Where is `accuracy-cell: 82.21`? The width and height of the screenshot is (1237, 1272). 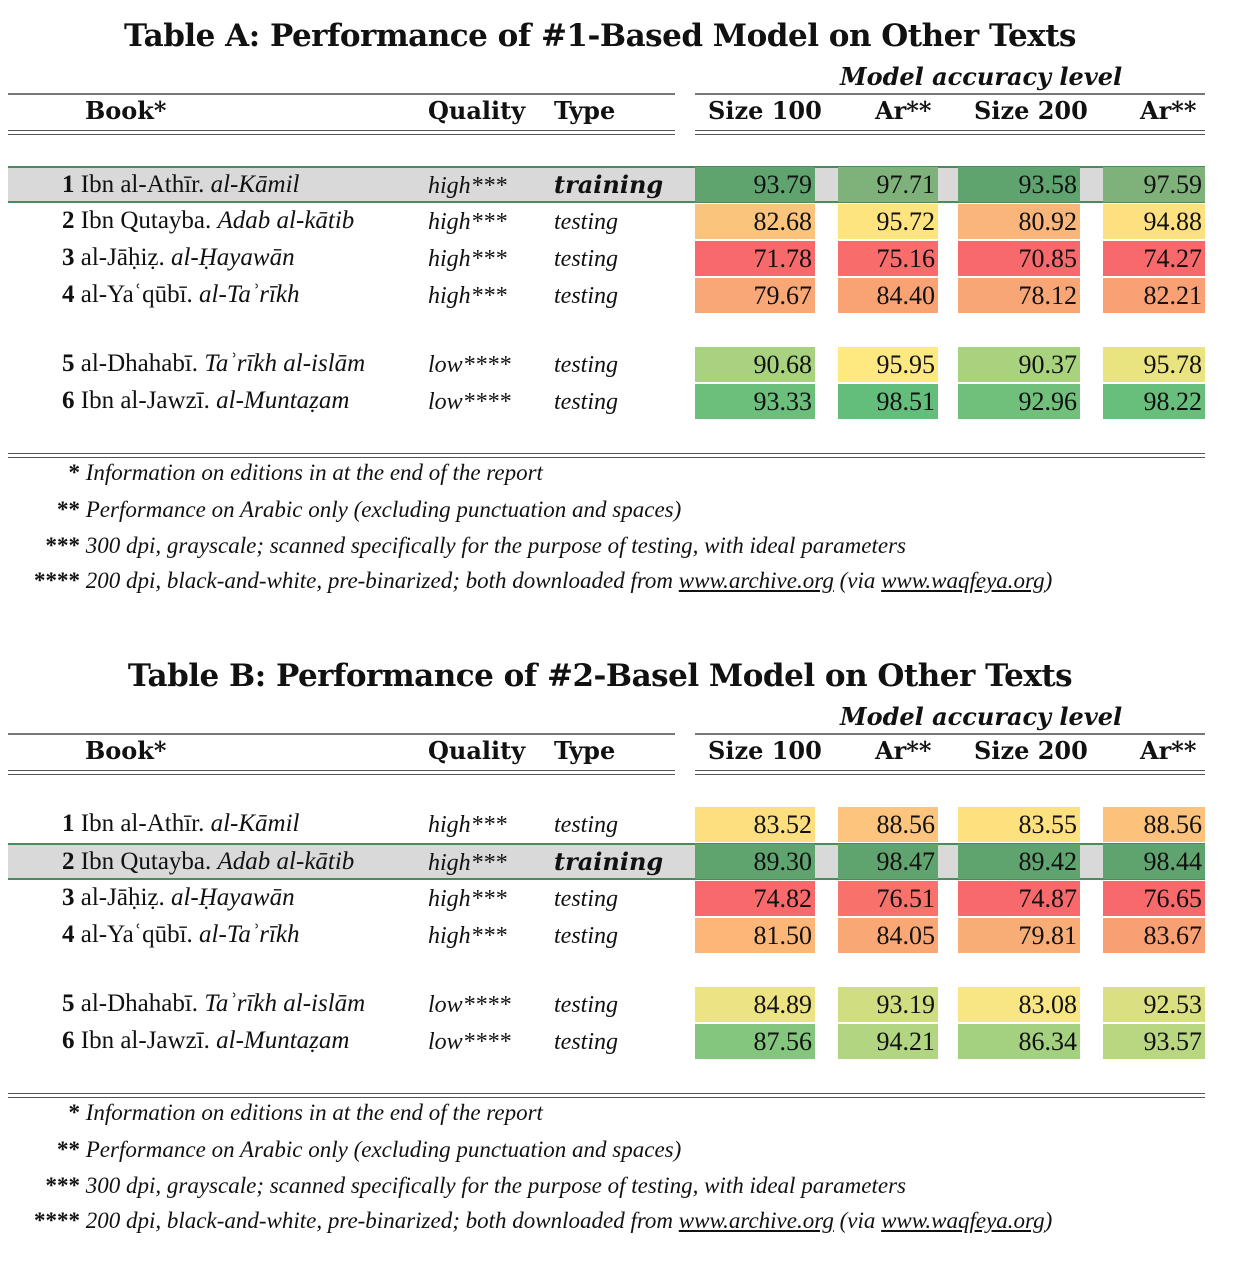
accuracy-cell: 82.21 is located at coordinates (1154, 295).